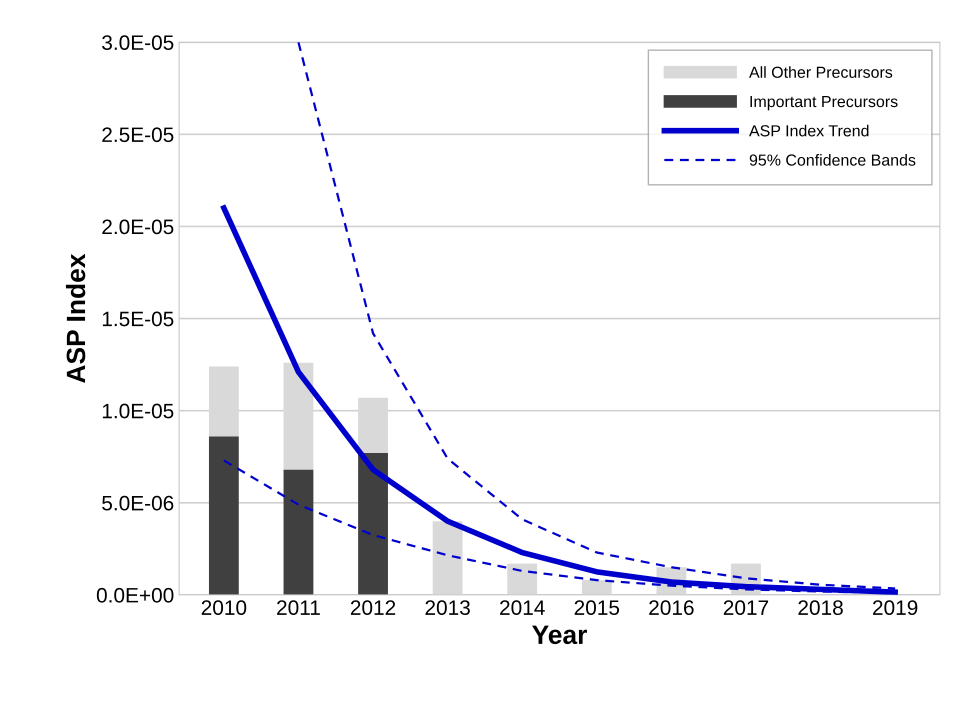 The image size is (963, 704). I want to click on y-axis-title: ASP Index, so click(76, 318).